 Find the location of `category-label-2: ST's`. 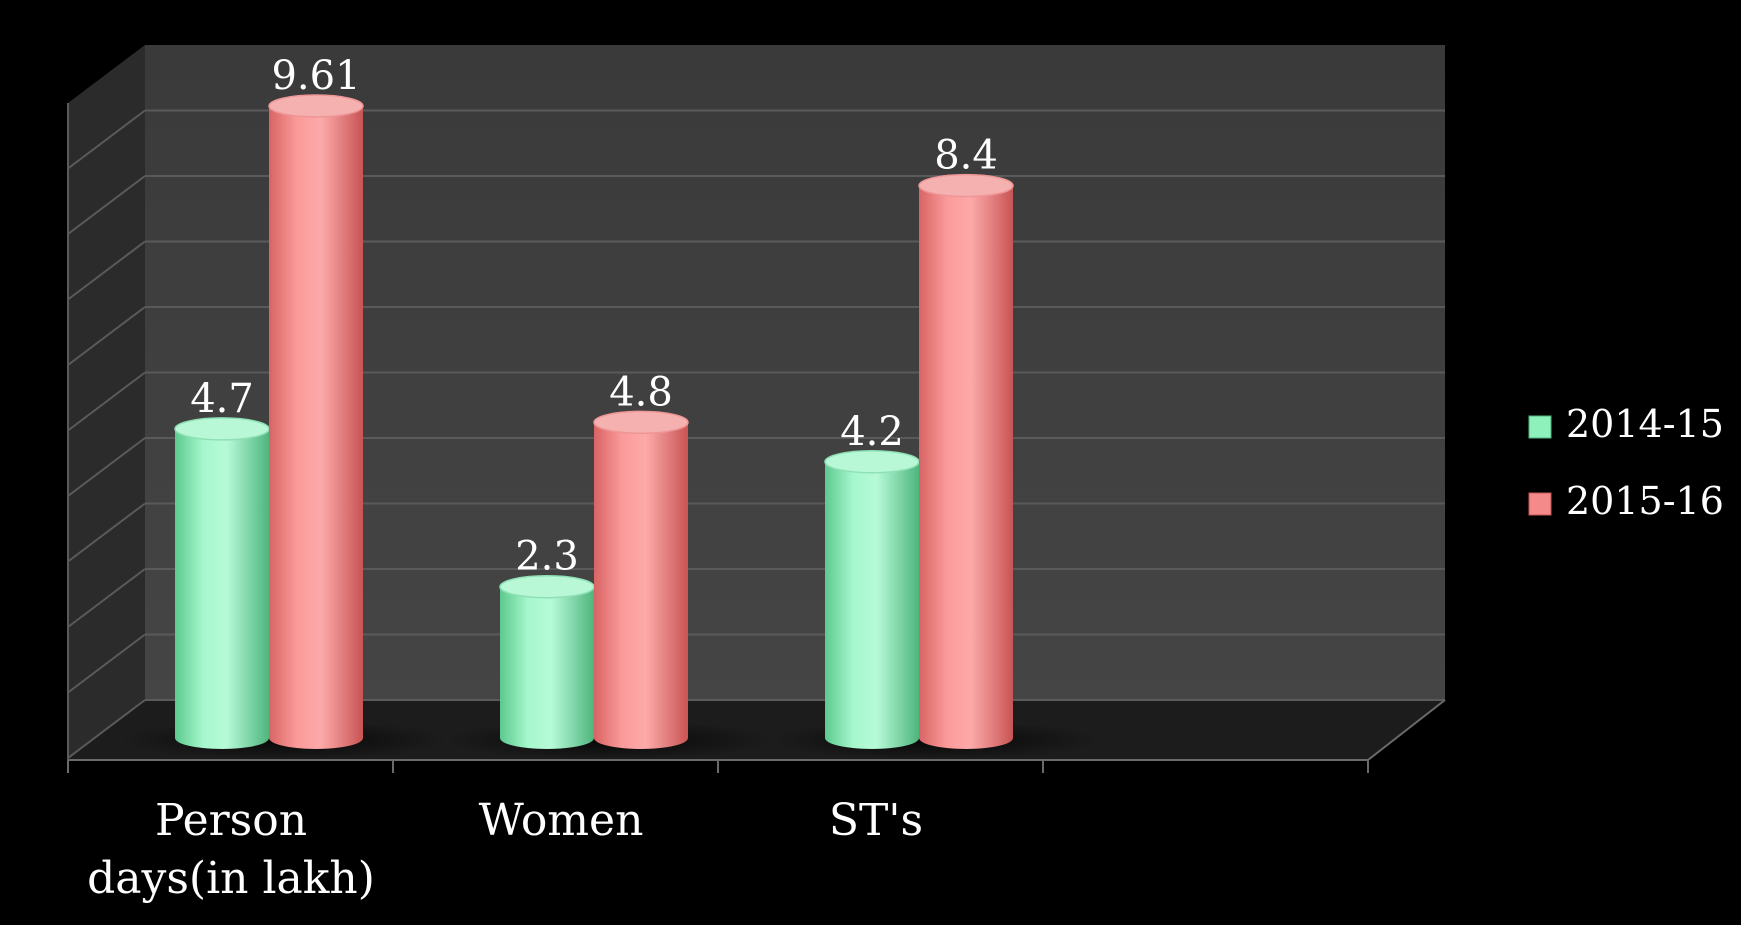

category-label-2: ST's is located at coordinates (876, 820).